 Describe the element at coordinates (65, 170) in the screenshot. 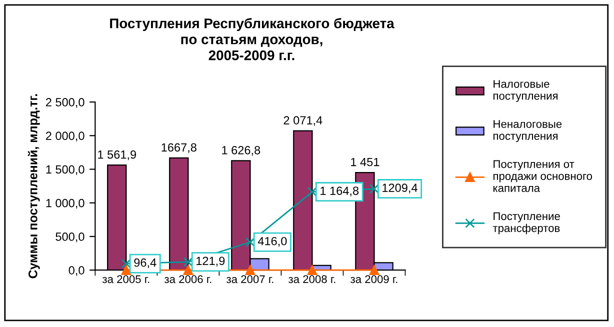

I see `y-tick-label: 1 500,0` at that location.